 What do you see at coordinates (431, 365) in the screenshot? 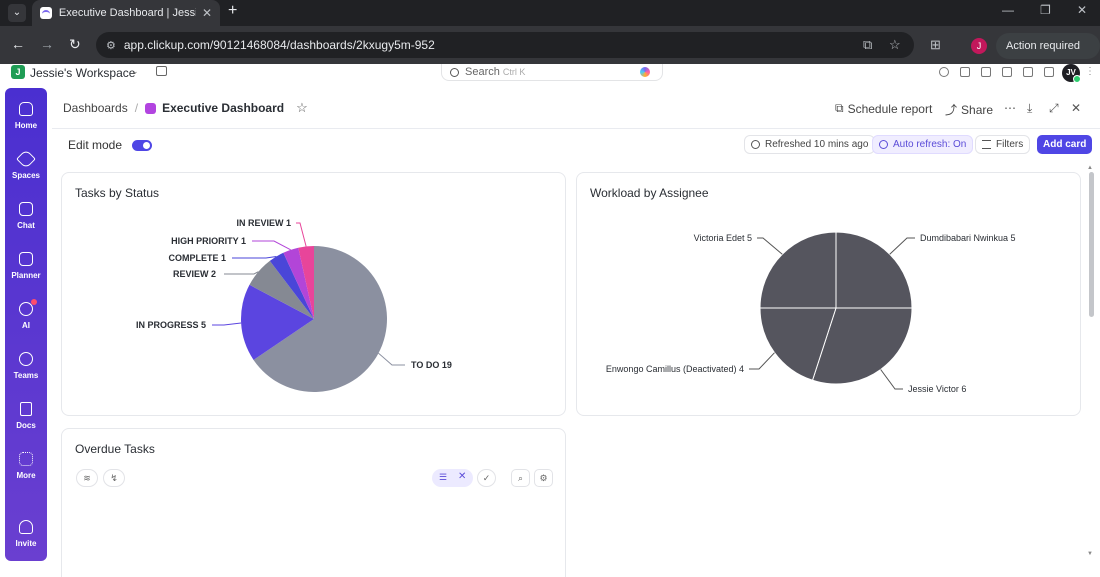
I see `pie-label: TO DO 19` at bounding box center [431, 365].